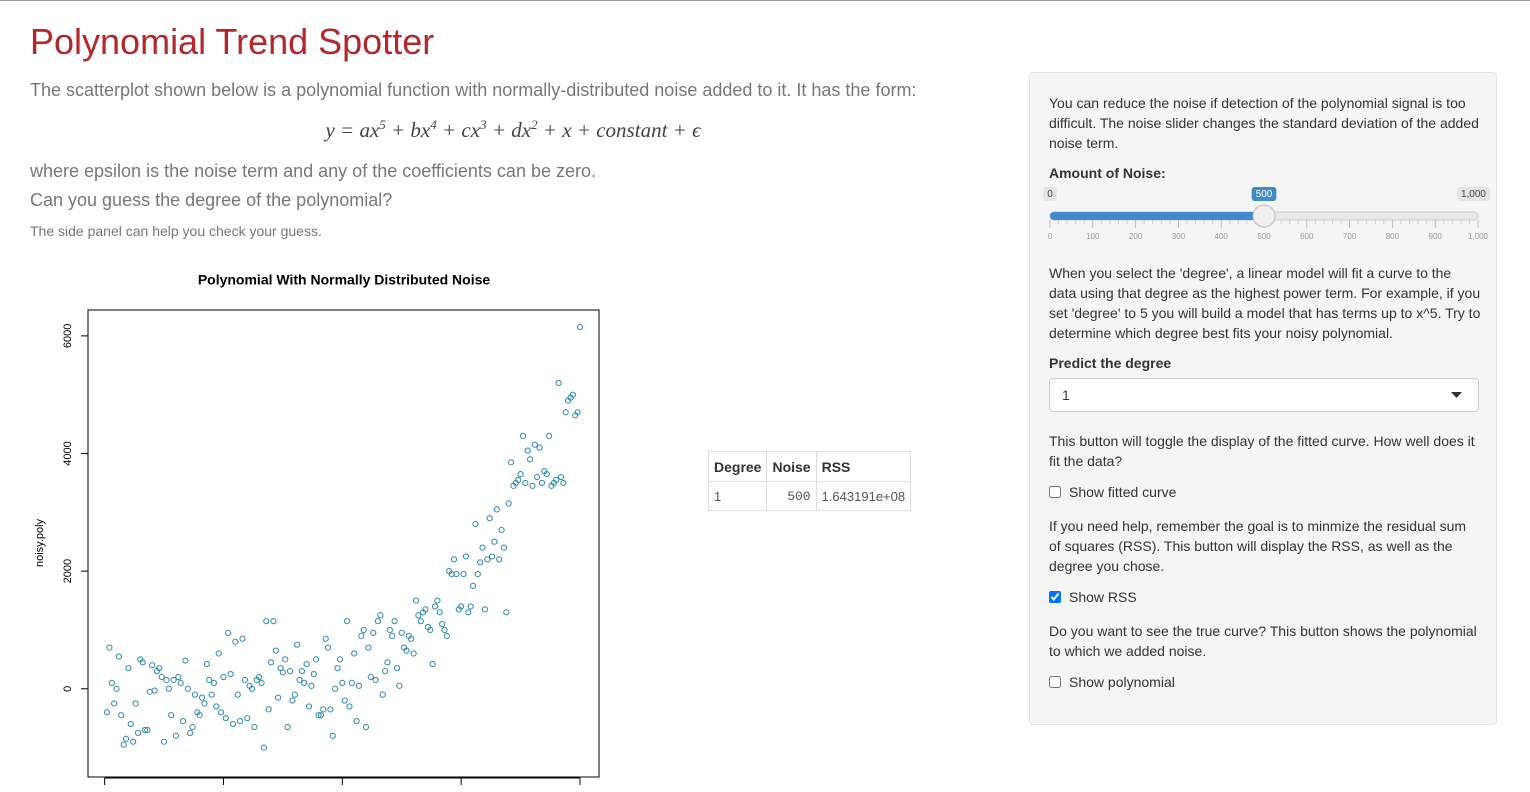 This screenshot has width=1530, height=792. I want to click on checkbox-label: Show polynomial, so click(1122, 682).